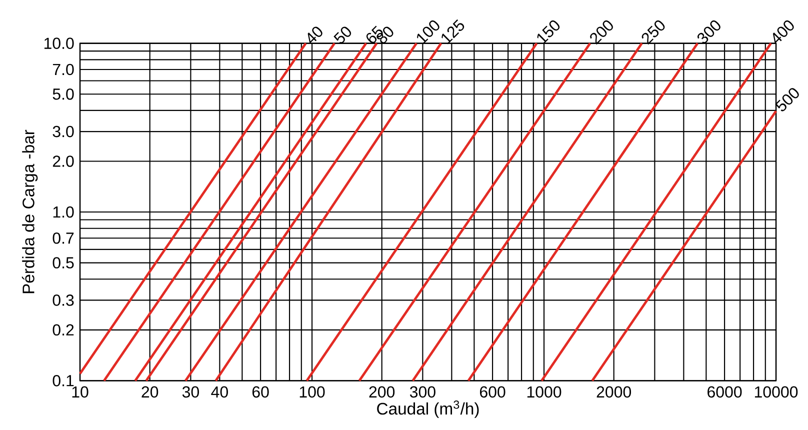  I want to click on text: 150, so click(548, 32).